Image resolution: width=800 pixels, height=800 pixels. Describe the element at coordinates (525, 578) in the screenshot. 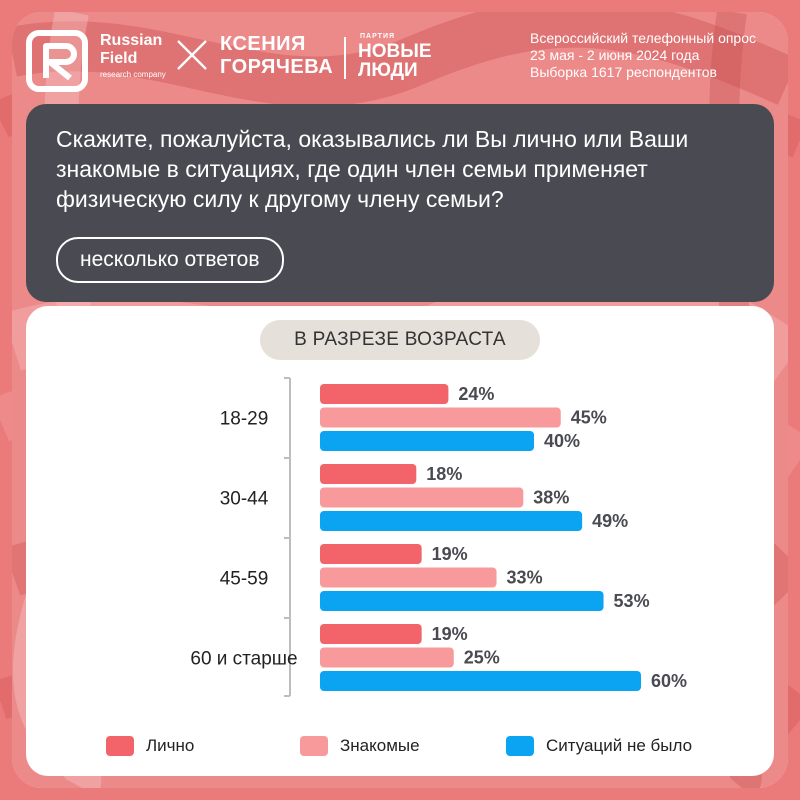

I see `value-label: 33%` at that location.